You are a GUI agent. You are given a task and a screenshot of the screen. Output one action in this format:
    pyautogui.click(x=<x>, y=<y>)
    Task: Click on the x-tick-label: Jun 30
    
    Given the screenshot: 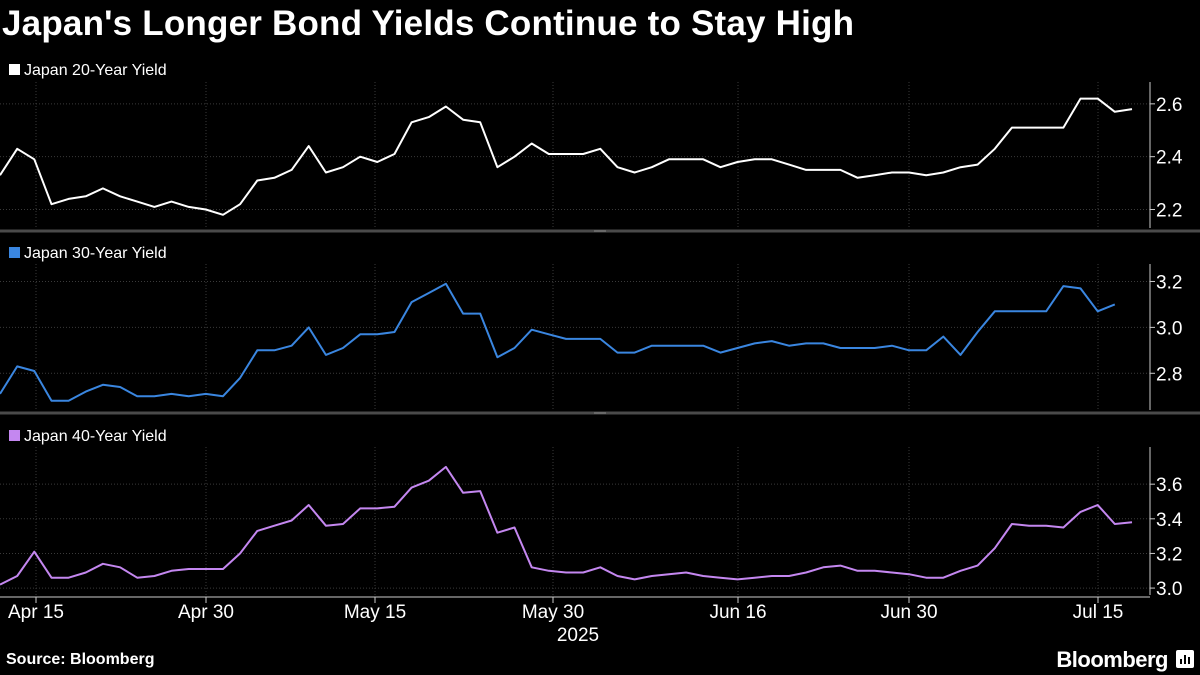 What is the action you would take?
    pyautogui.click(x=908, y=612)
    